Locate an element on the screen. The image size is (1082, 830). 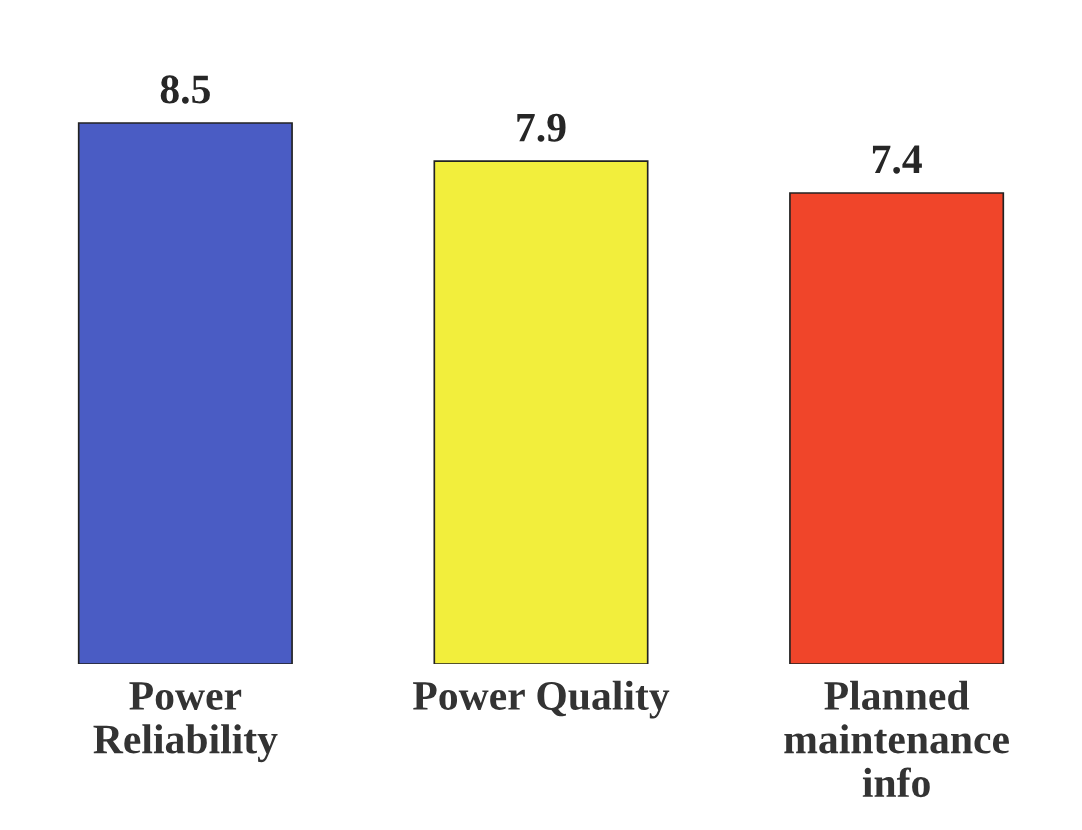
data-label: 8.5 is located at coordinates (185, 89).